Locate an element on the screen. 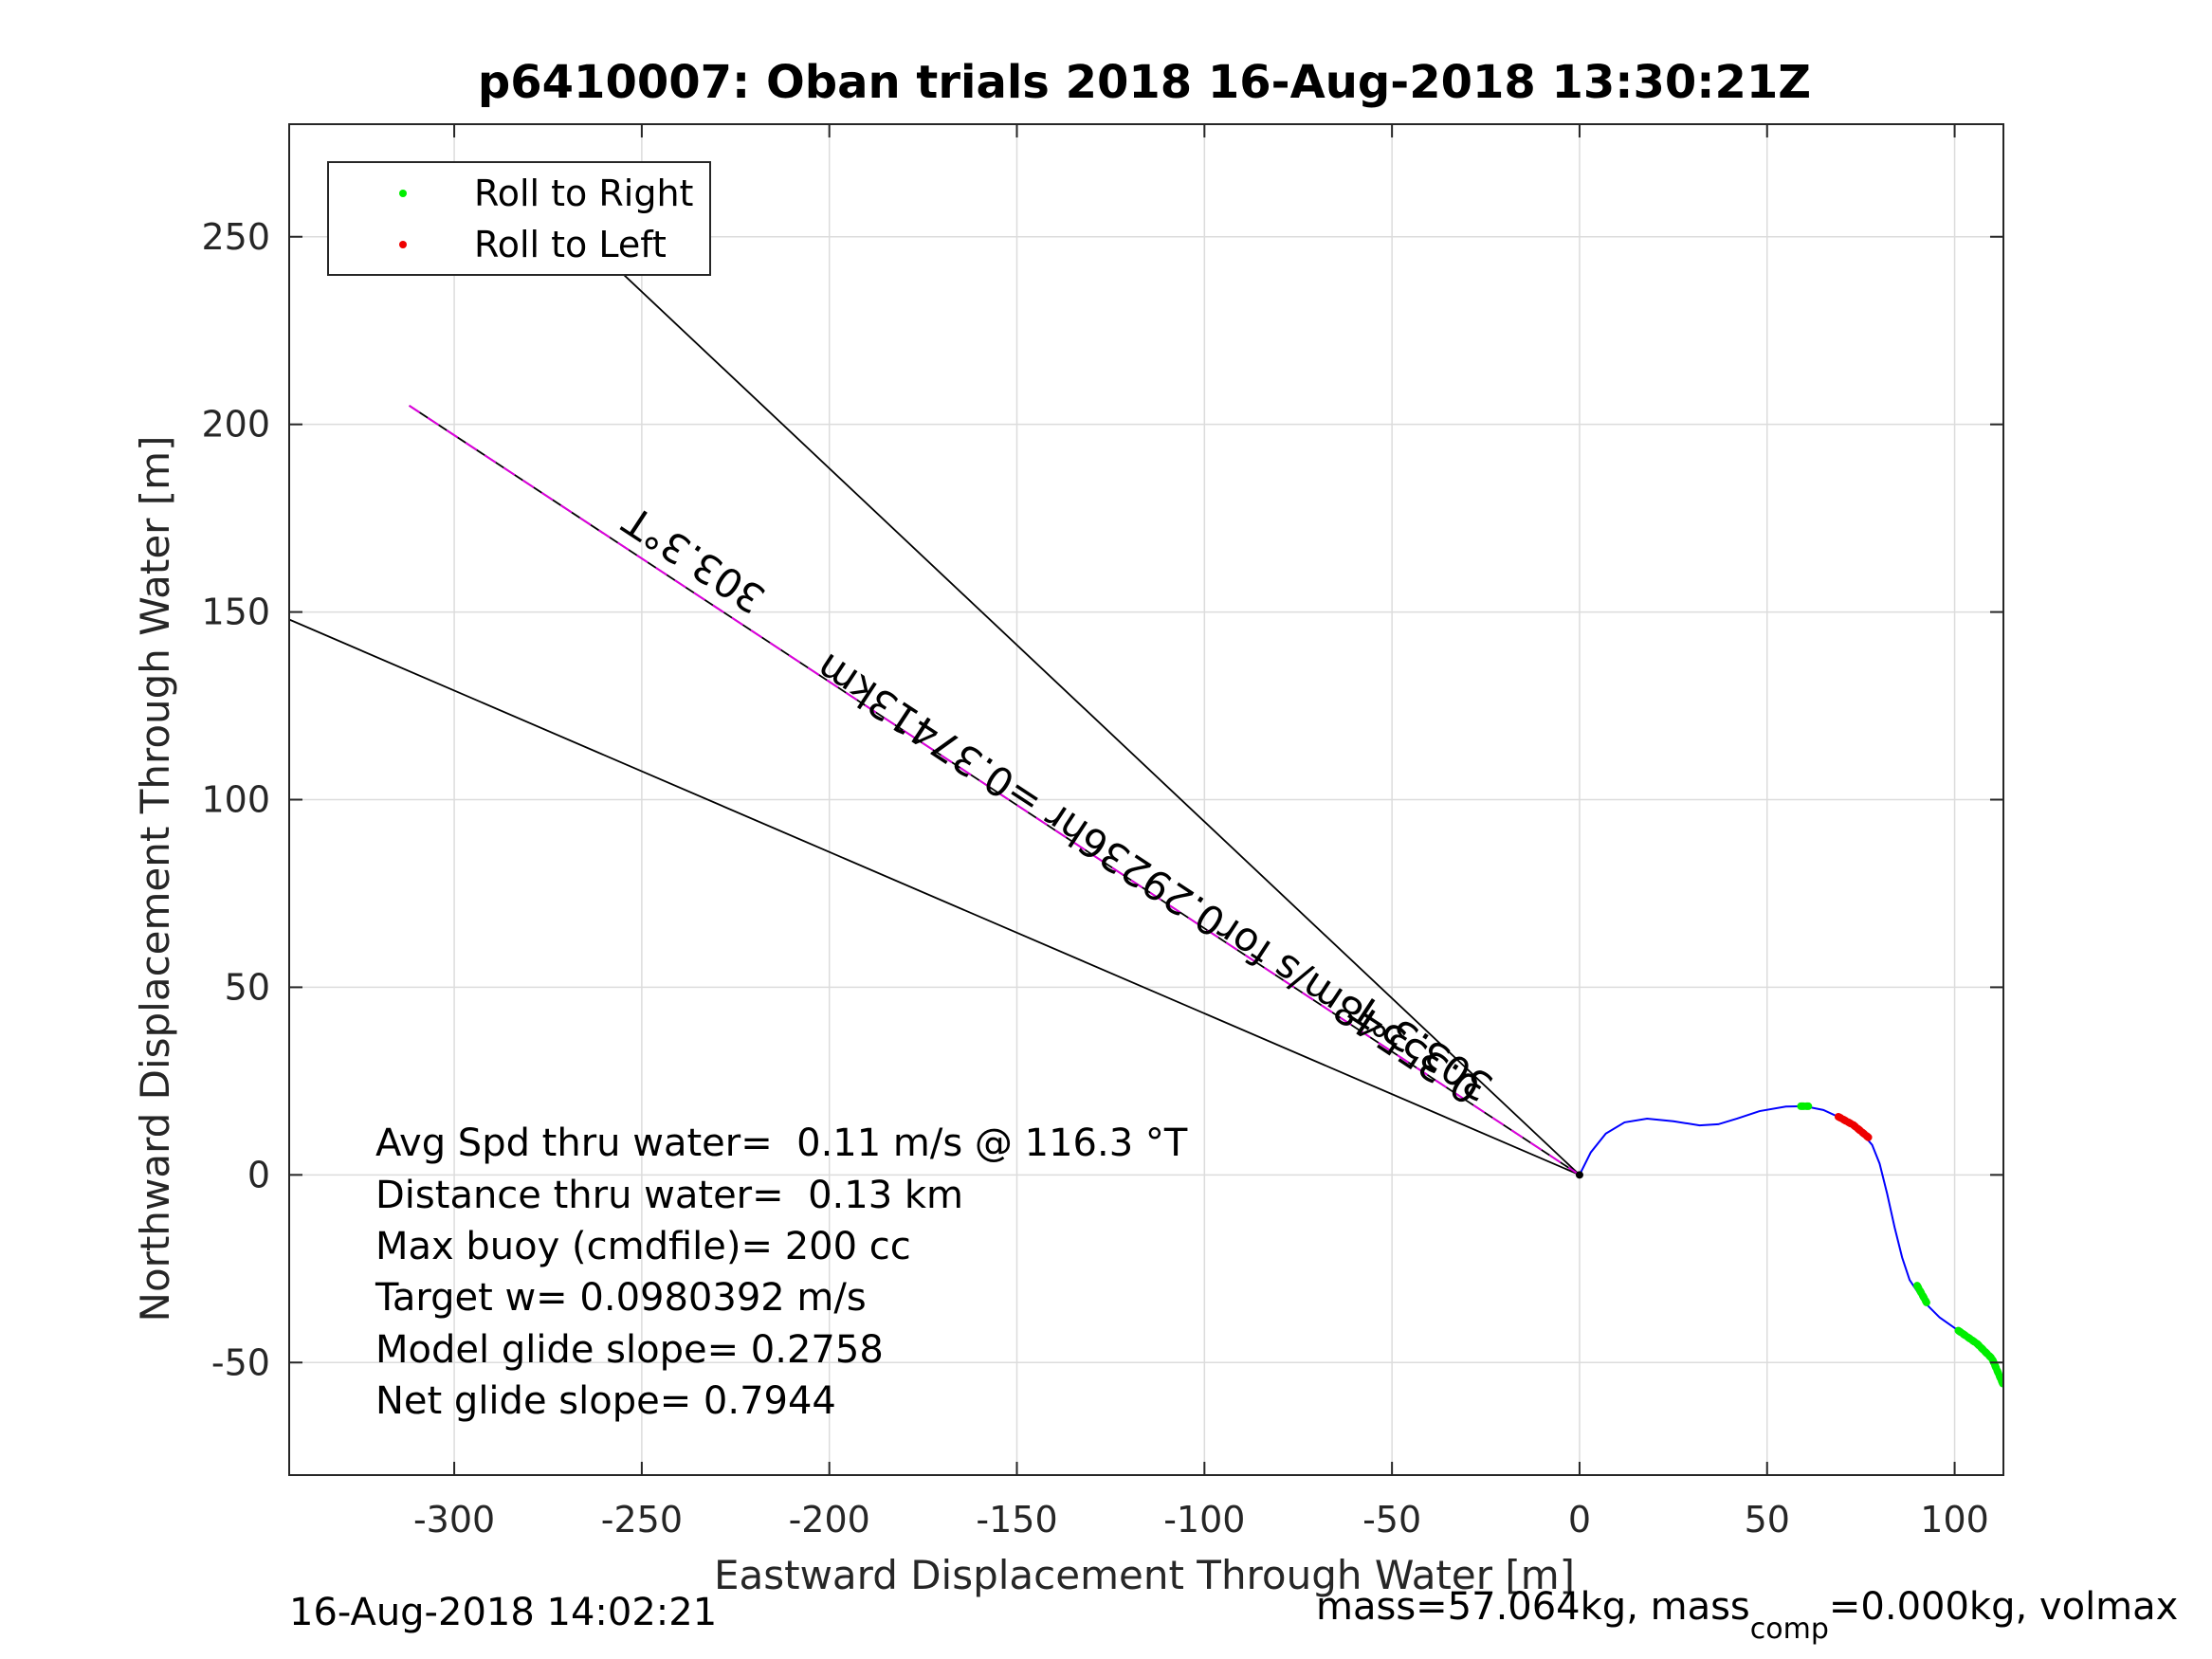 The height and width of the screenshot is (1659, 2212). annotation-net-glide: Net glide slope= 0.7944 is located at coordinates (605, 1401).